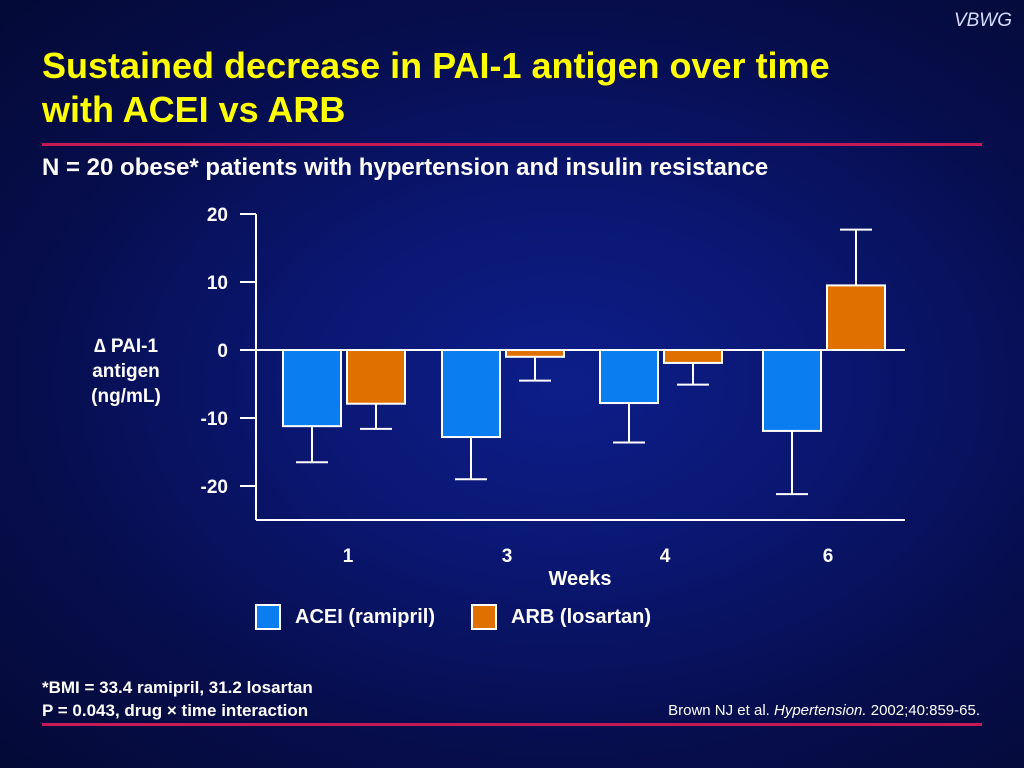  What do you see at coordinates (925, 710) in the screenshot?
I see `citation-details: 2002;40:859-65.` at bounding box center [925, 710].